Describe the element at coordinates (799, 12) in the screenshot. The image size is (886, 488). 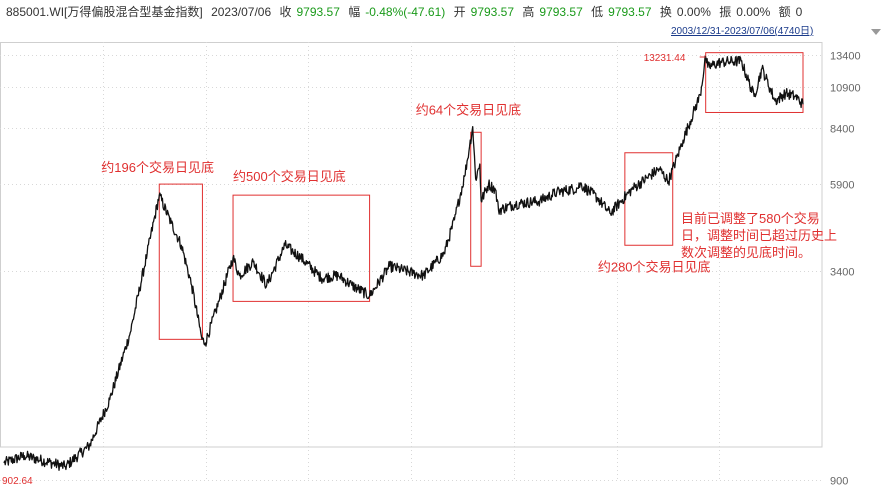
I see `volume-value: 0` at that location.